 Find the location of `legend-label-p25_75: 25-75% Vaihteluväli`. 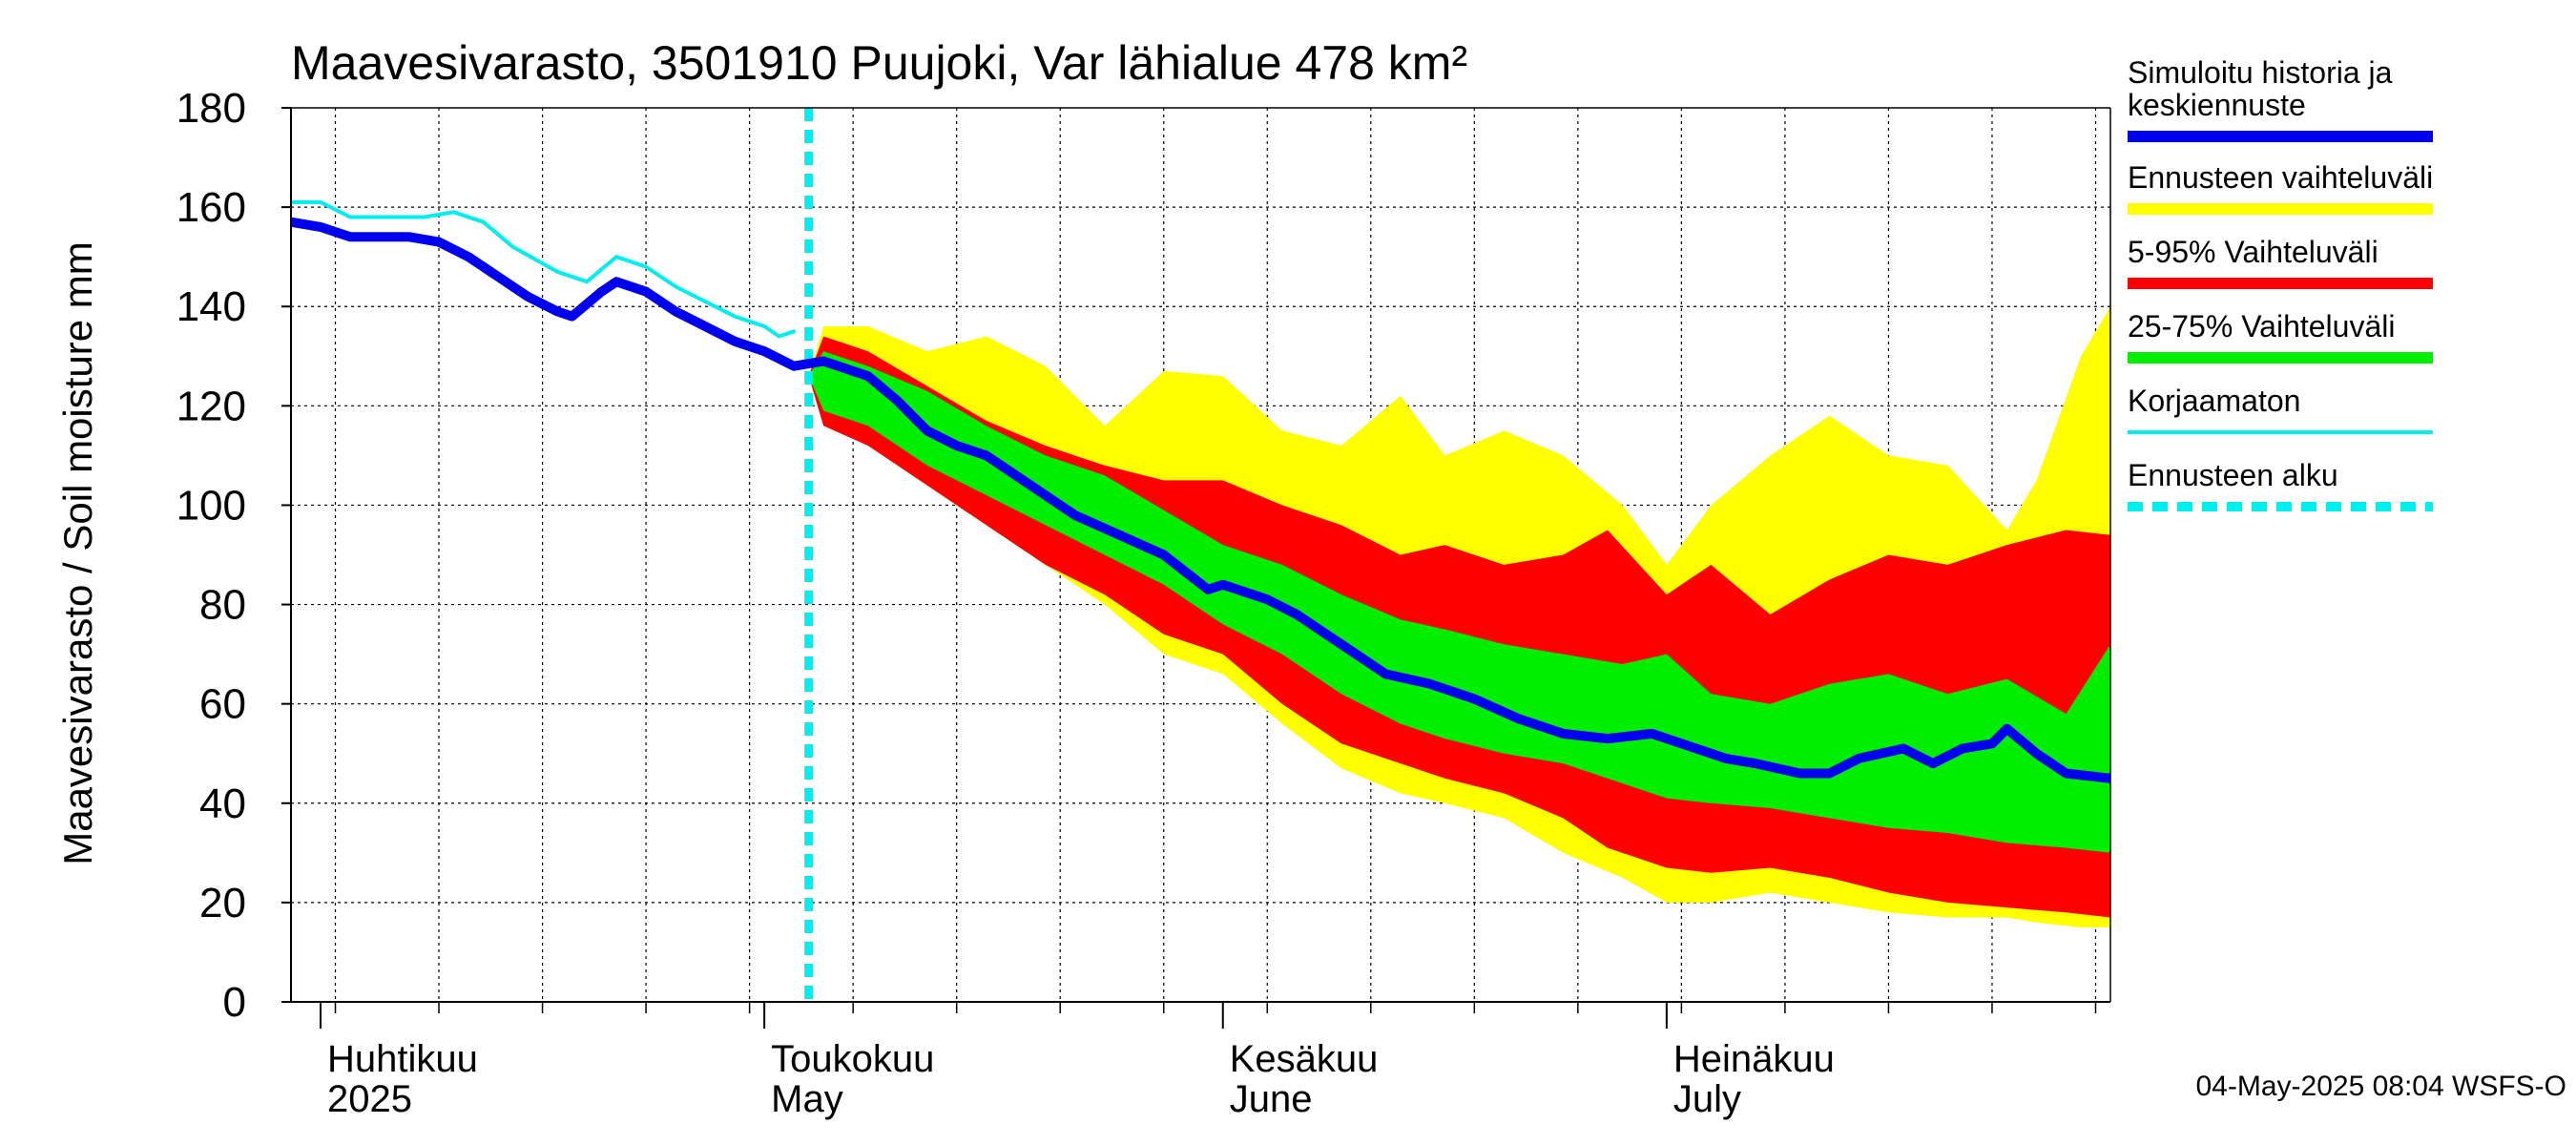

legend-label-p25_75: 25-75% Vaihteluväli is located at coordinates (2261, 326).